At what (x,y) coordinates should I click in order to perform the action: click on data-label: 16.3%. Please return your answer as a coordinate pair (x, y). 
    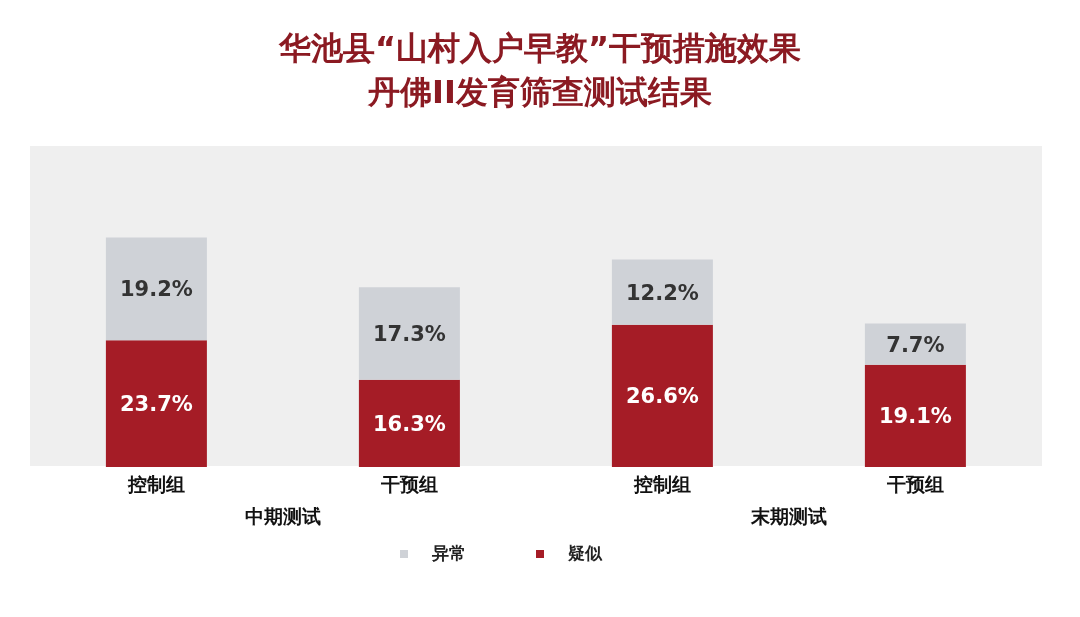
    Looking at the image, I should click on (409, 423).